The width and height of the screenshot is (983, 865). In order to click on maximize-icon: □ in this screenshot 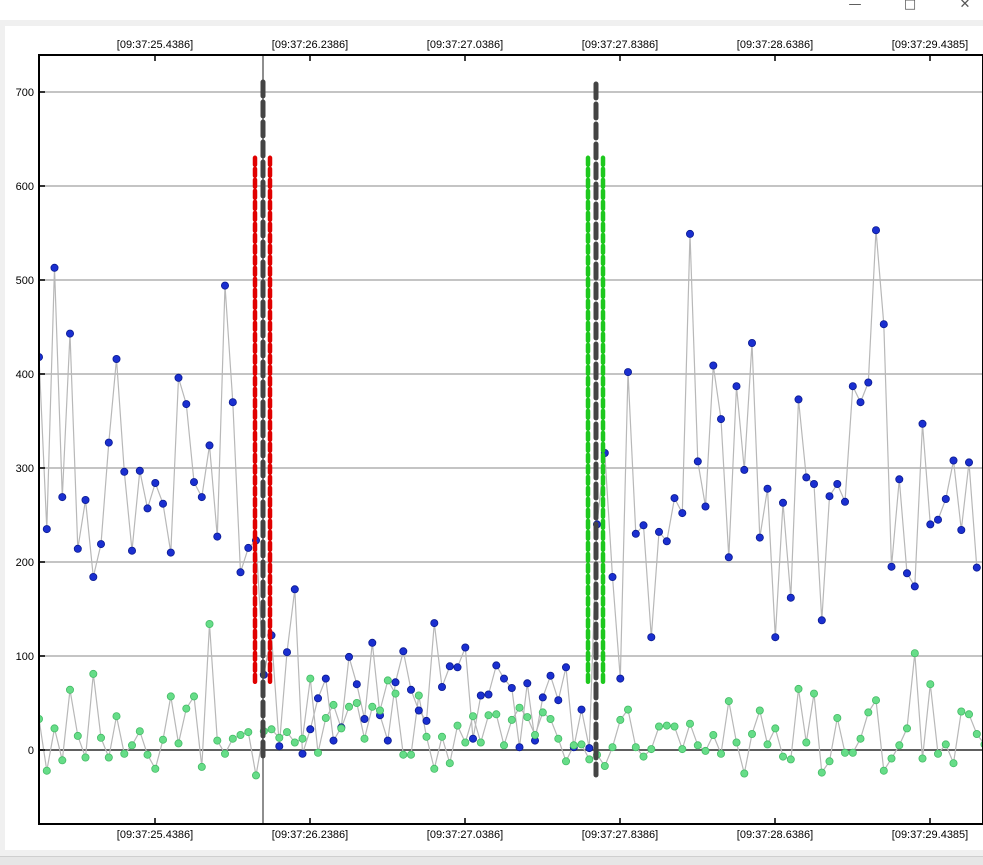, I will do `click(910, 6)`.